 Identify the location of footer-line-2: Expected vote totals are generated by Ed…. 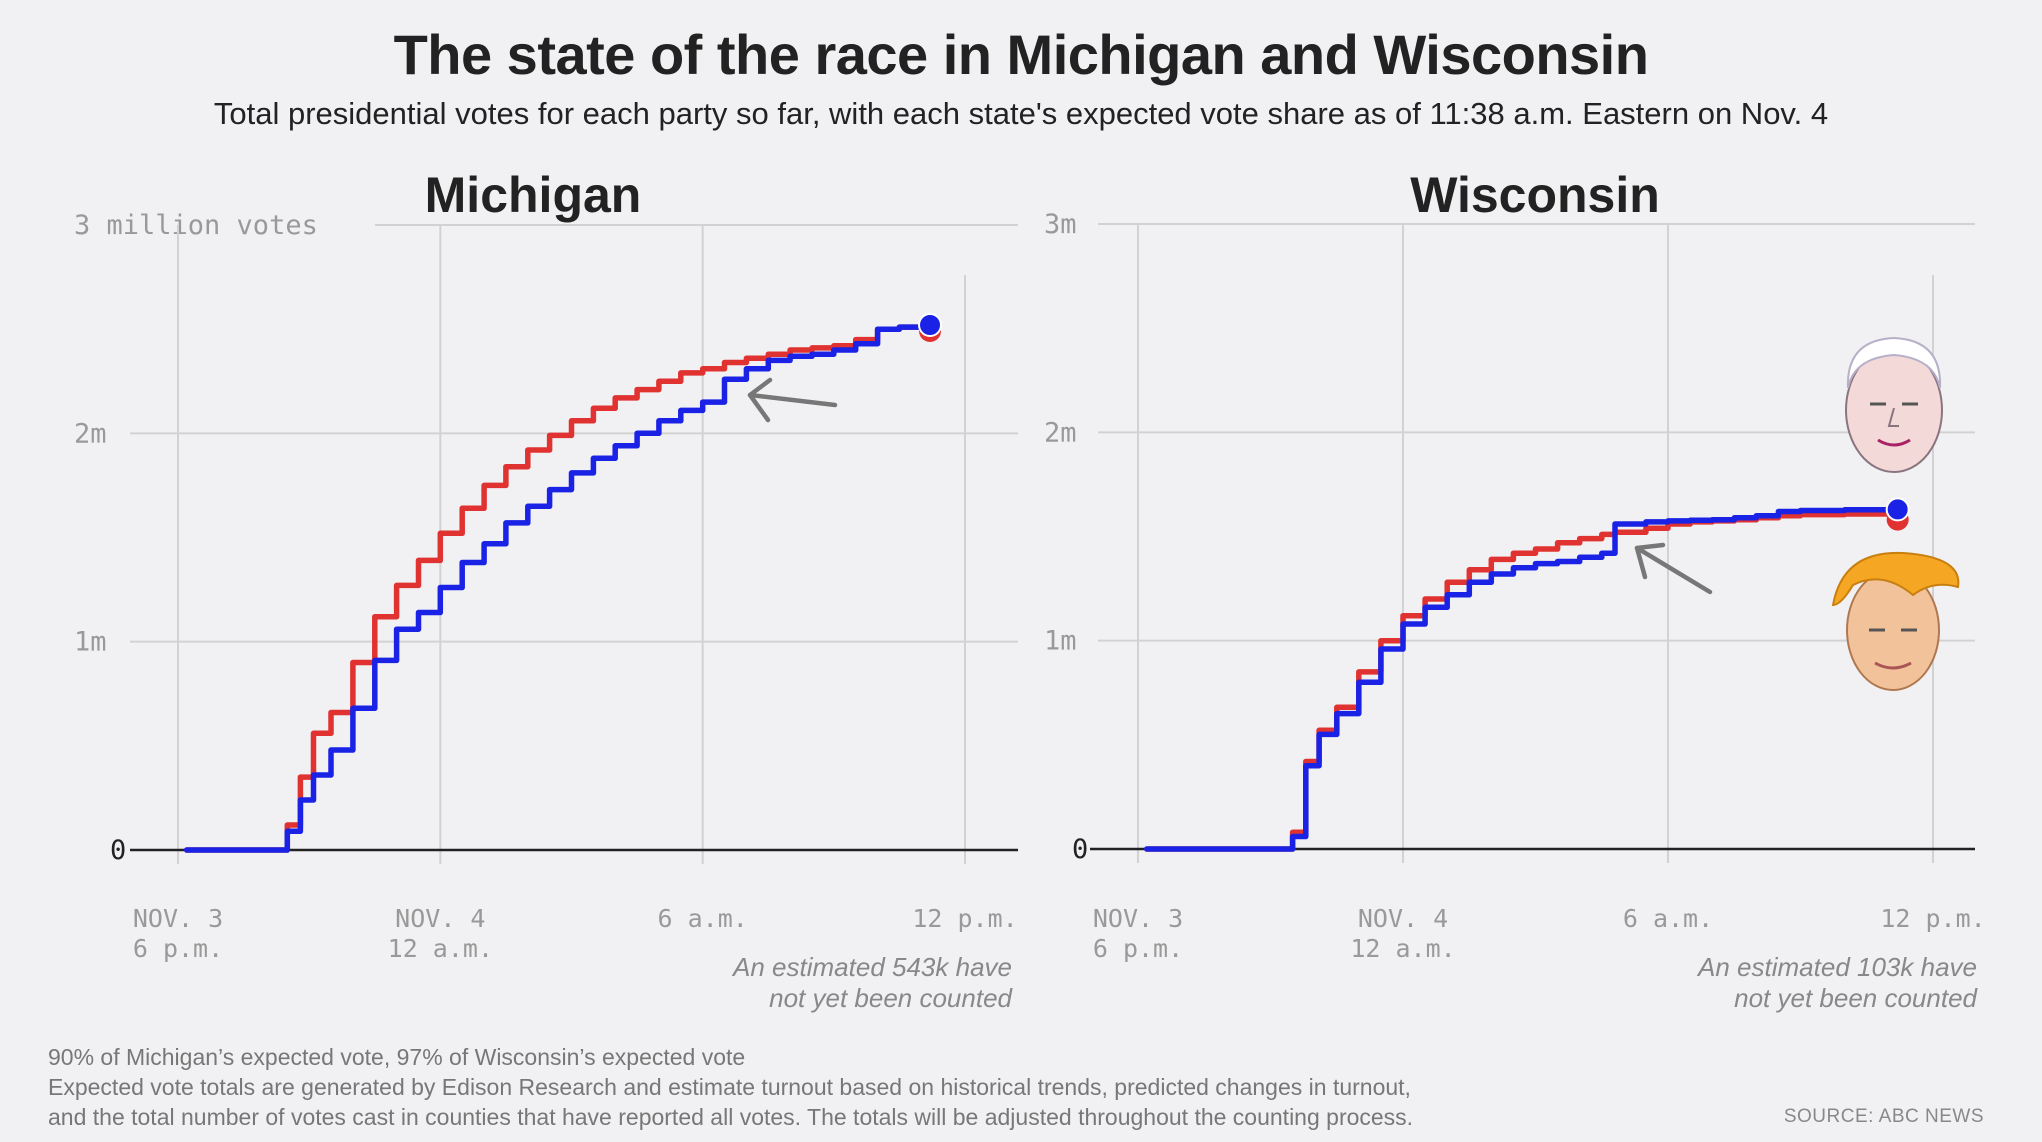
(729, 1087).